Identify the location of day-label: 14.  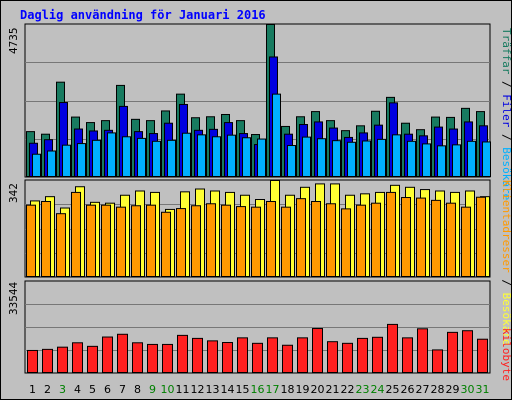
(228, 389).